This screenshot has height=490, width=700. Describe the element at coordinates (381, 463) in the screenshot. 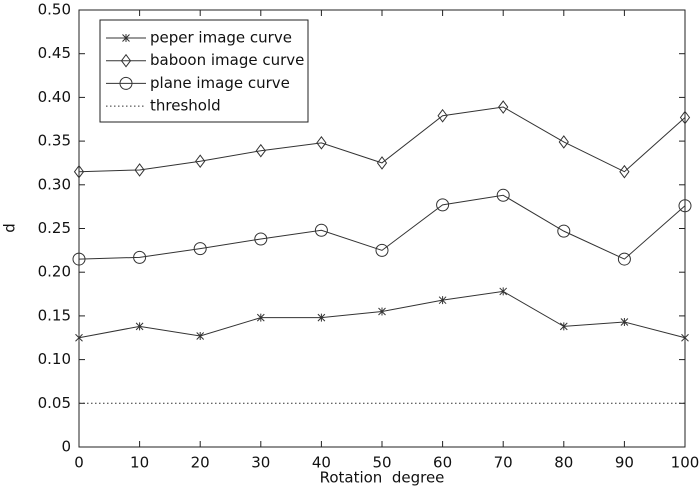

I see `x-tick-label: 50` at that location.